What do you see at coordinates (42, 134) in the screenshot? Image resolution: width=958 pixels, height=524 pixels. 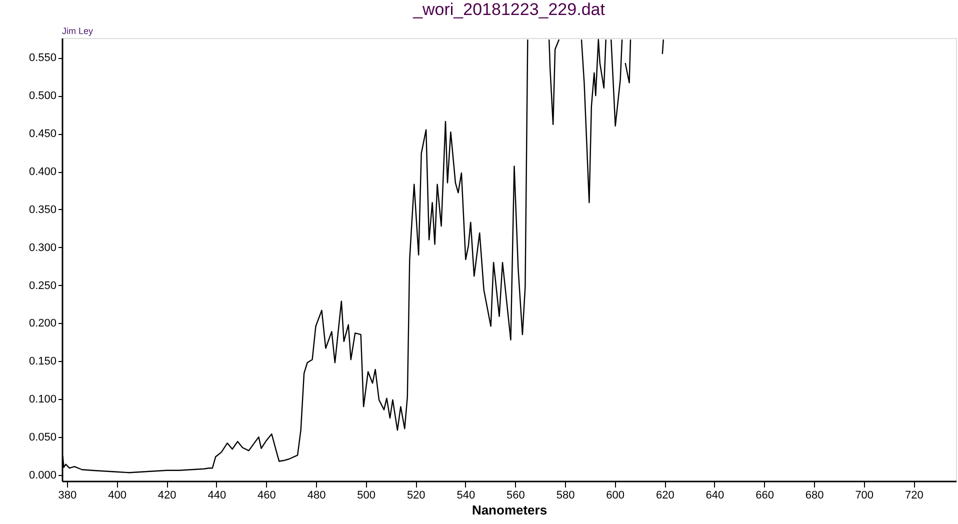 I see `y-tick-label: 0.450` at bounding box center [42, 134].